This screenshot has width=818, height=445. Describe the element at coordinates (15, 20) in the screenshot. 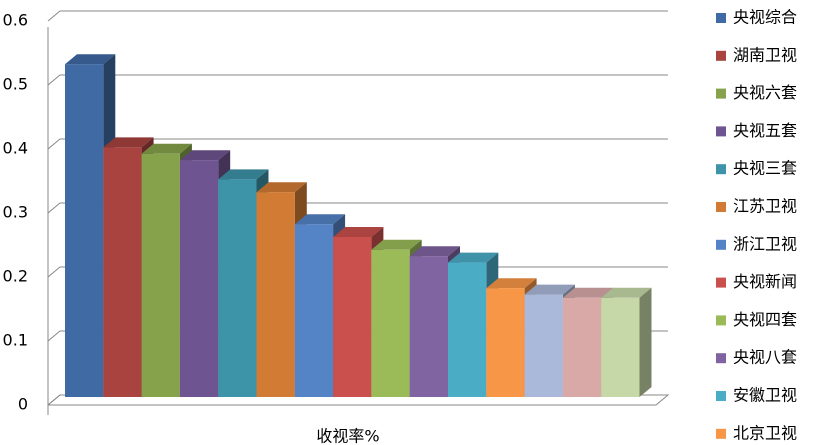

I see `y-tick-label: 0.6` at that location.